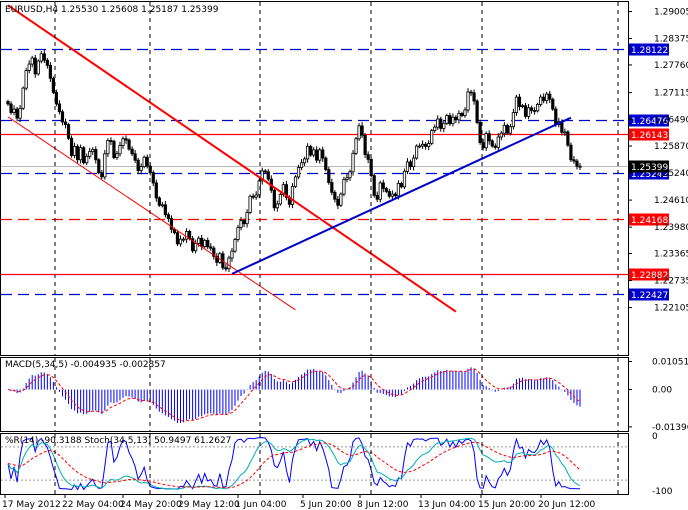 The image size is (688, 510). Describe the element at coordinates (294, 395) in the screenshot. I see `macd-panel` at that location.